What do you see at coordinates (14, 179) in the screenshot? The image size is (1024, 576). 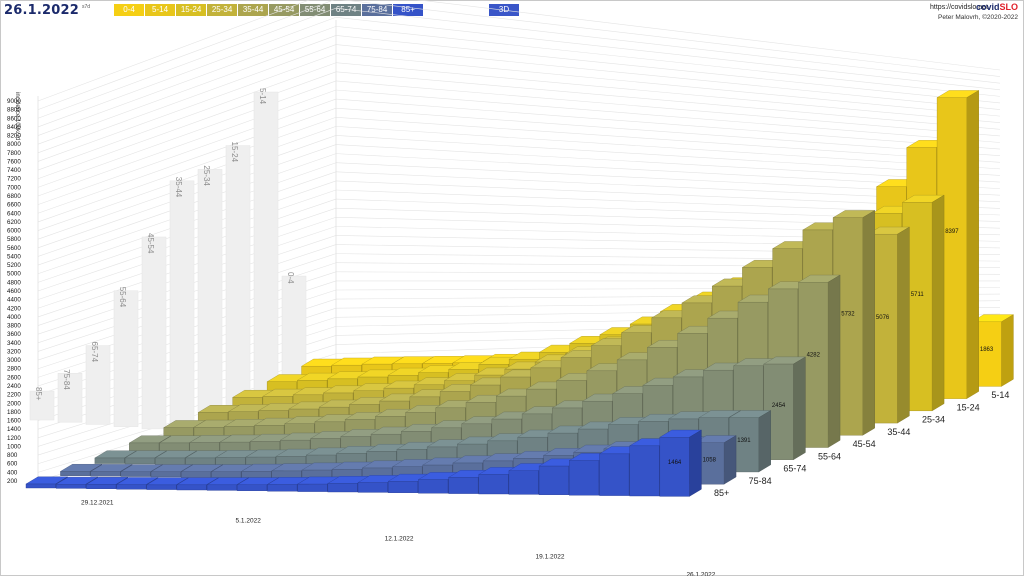 I see `y-tick-label: 7200` at bounding box center [14, 179].